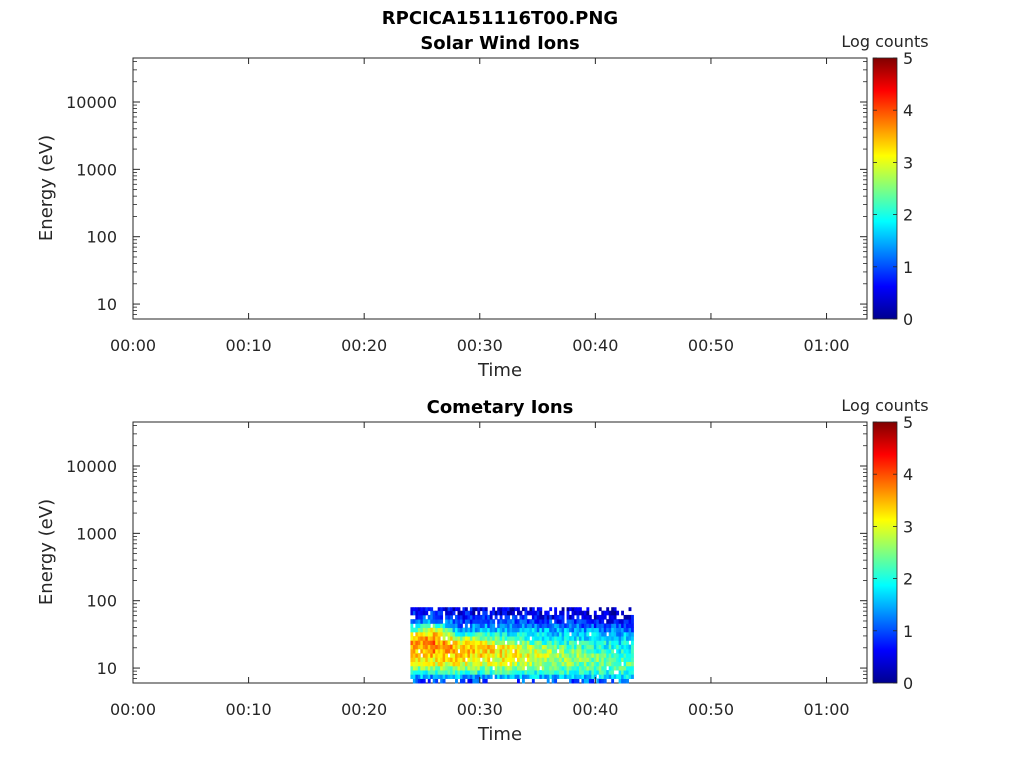 This screenshot has height=768, width=1024. Describe the element at coordinates (908, 267) in the screenshot. I see `colorbar-tick-label: 1` at that location.